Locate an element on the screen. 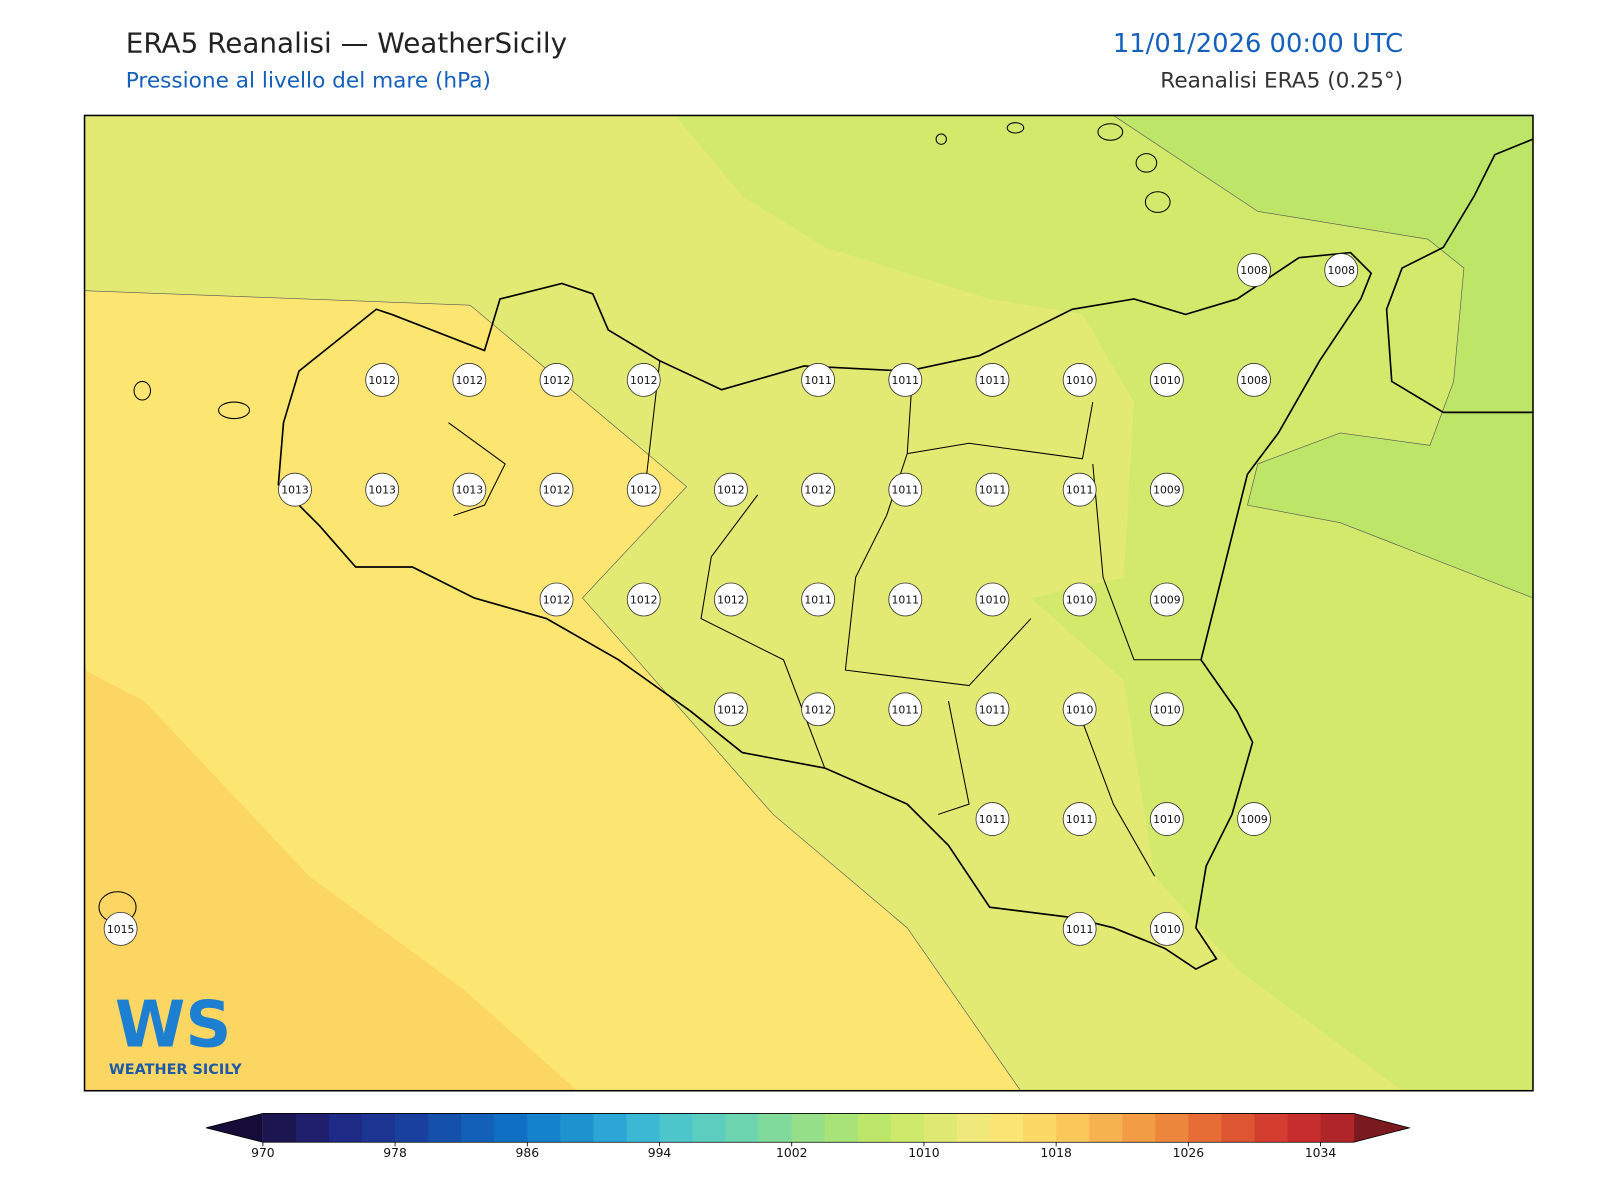 This screenshot has width=1600, height=1200. station-value: 1015 is located at coordinates (121, 929).